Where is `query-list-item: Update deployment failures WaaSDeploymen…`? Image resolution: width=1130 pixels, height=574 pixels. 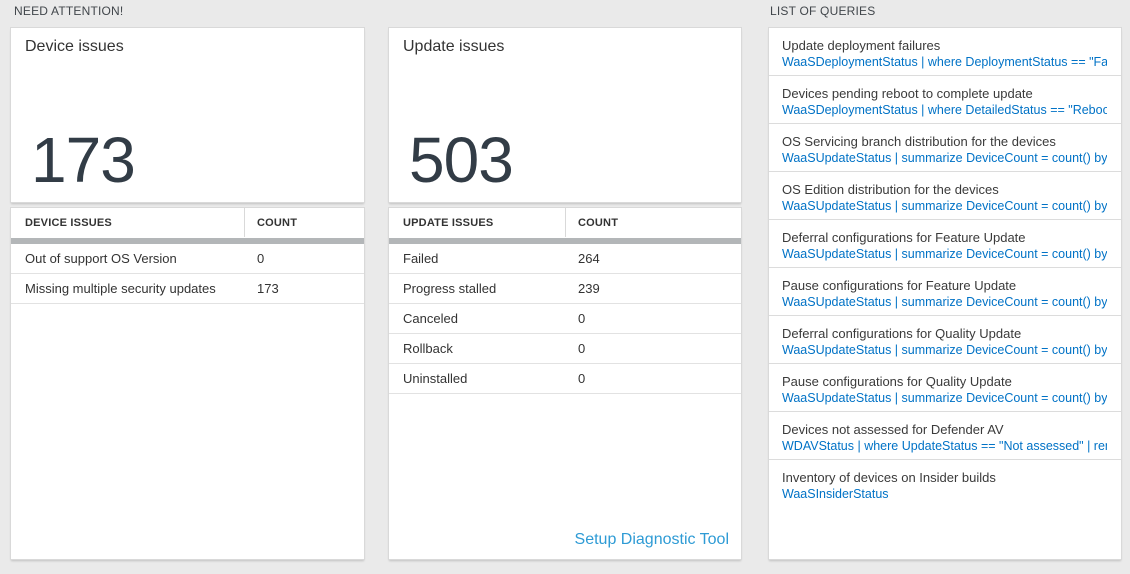
query-list-item: Update deployment failures WaaSDeploymen… is located at coordinates (945, 52).